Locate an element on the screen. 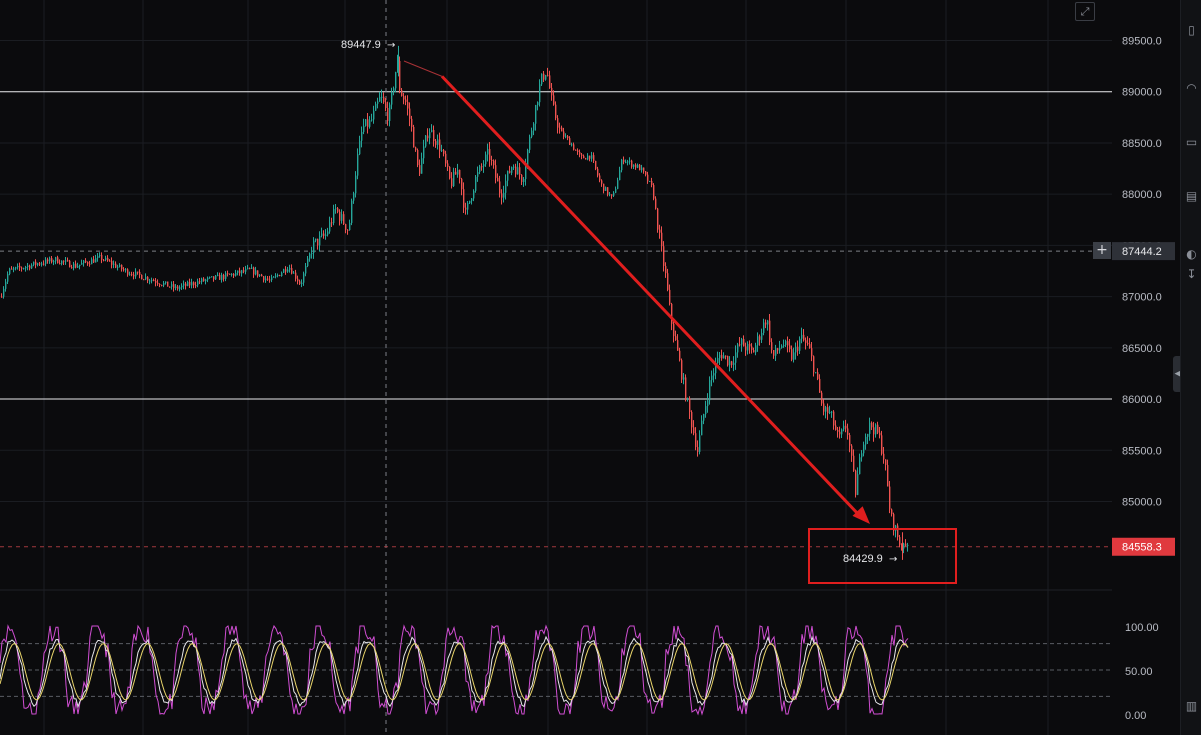 This screenshot has height=735, width=1201. oscillator-slow-line is located at coordinates (454, 672).